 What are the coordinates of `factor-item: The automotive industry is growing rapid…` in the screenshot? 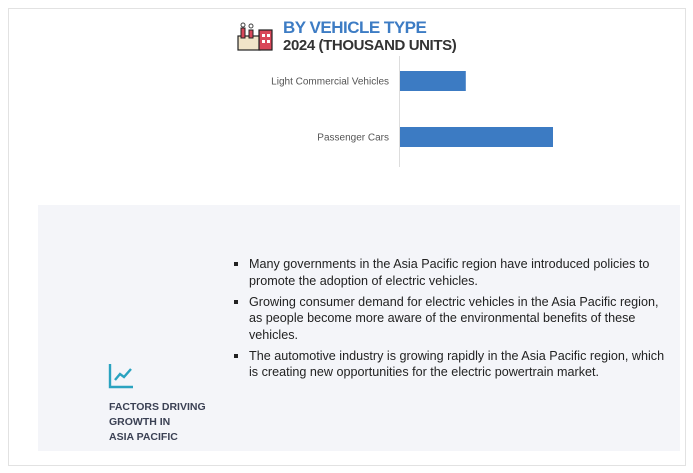 It's located at (451, 364).